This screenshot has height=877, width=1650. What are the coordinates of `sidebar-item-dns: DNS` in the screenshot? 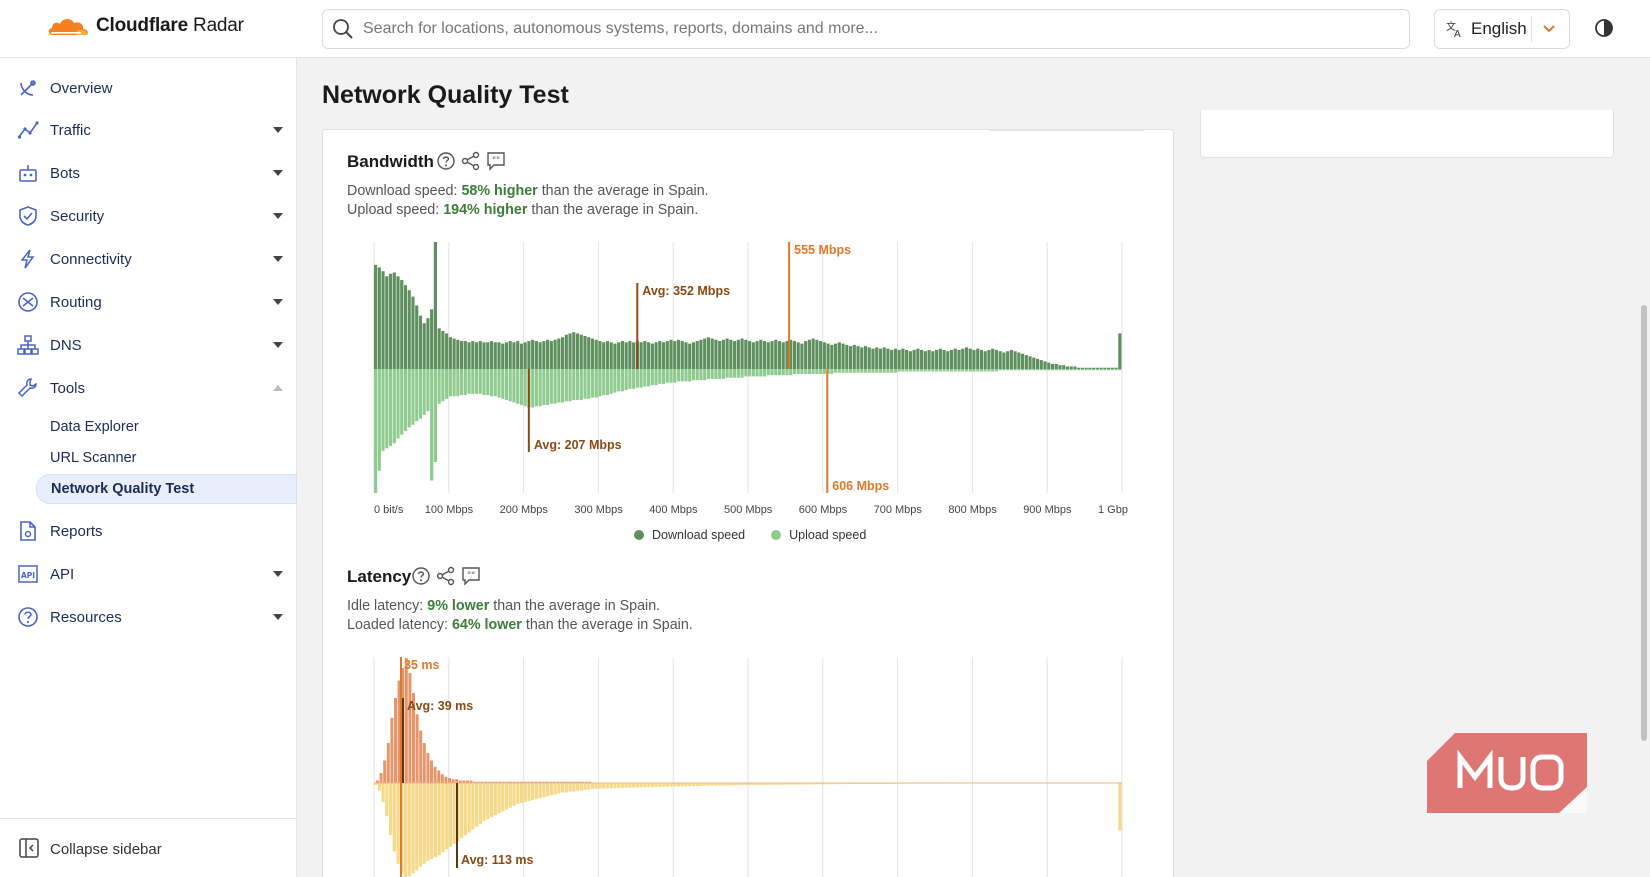 It's located at (148, 345).